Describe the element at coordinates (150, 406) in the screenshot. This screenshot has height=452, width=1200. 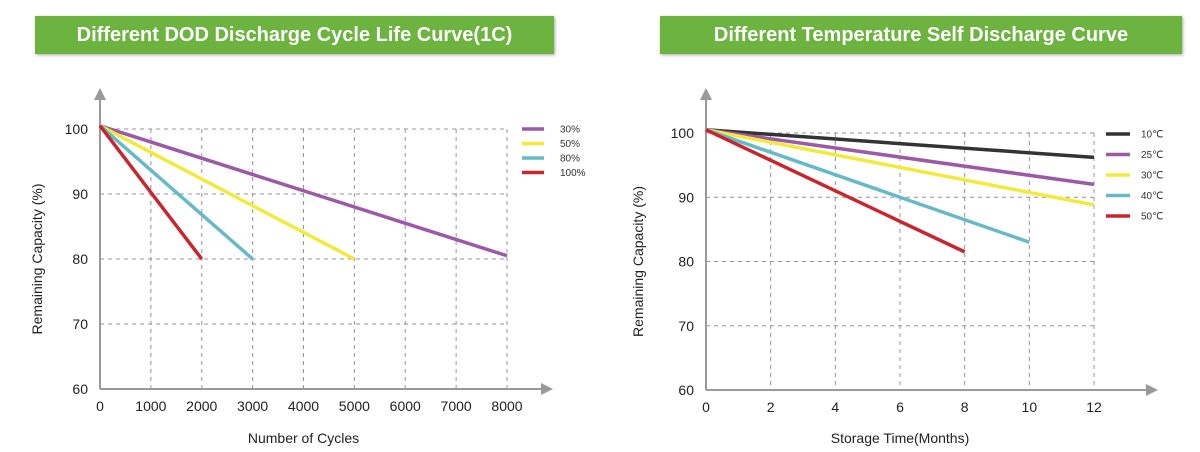
I see `x-tick-label: 1000` at that location.